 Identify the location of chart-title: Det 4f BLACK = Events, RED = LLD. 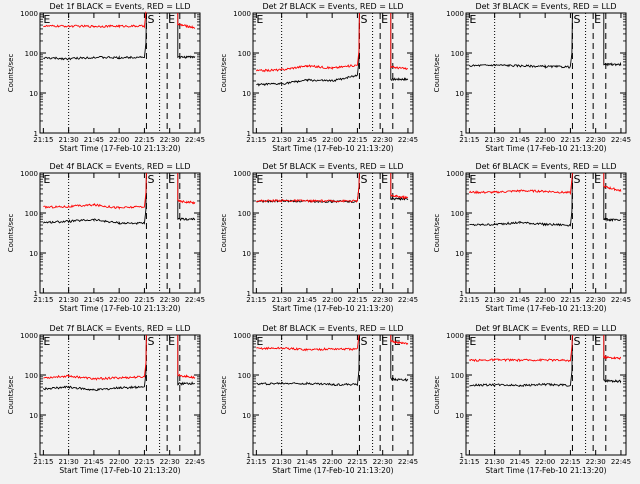
(119, 166).